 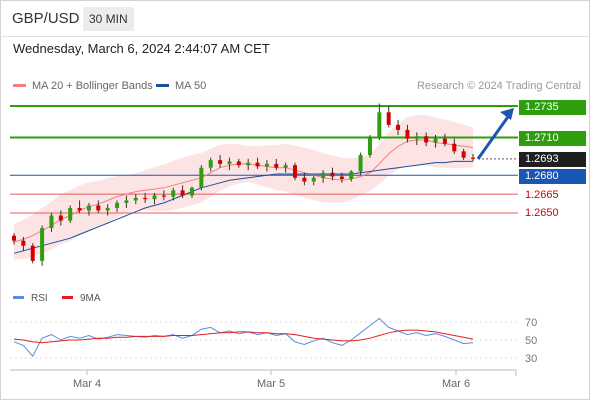 What do you see at coordinates (19, 85) in the screenshot?
I see `ma20-swatch` at bounding box center [19, 85].